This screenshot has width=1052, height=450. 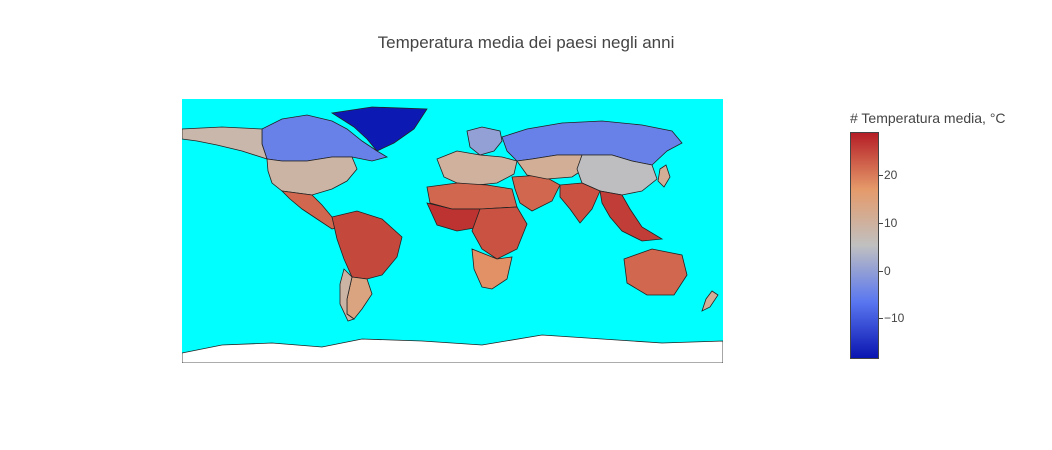 What do you see at coordinates (526, 42) in the screenshot?
I see `chart-title: Temperatura media dei paesi negli anni` at bounding box center [526, 42].